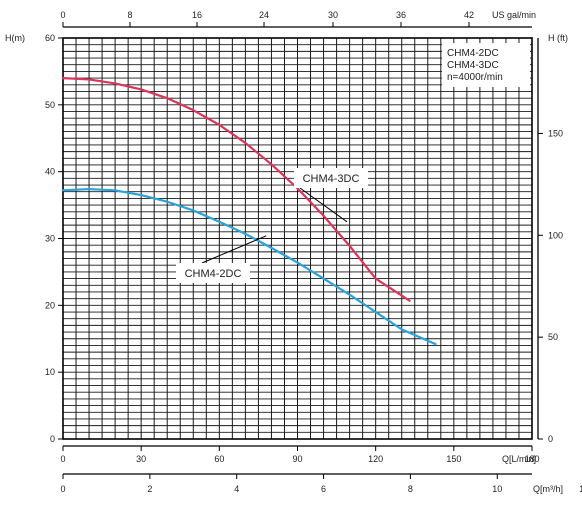 The width and height of the screenshot is (582, 505). I want to click on bottom-axis-tick-label: 30, so click(141, 459).